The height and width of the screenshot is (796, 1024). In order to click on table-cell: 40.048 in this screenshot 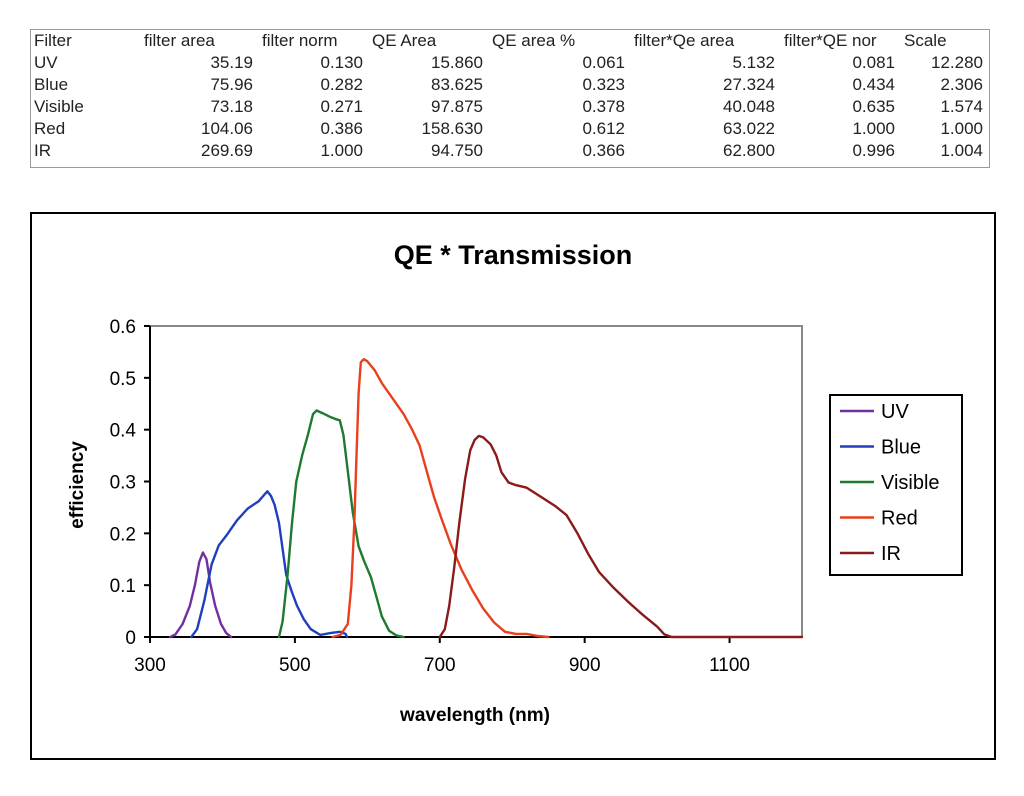, I will do `click(749, 106)`.